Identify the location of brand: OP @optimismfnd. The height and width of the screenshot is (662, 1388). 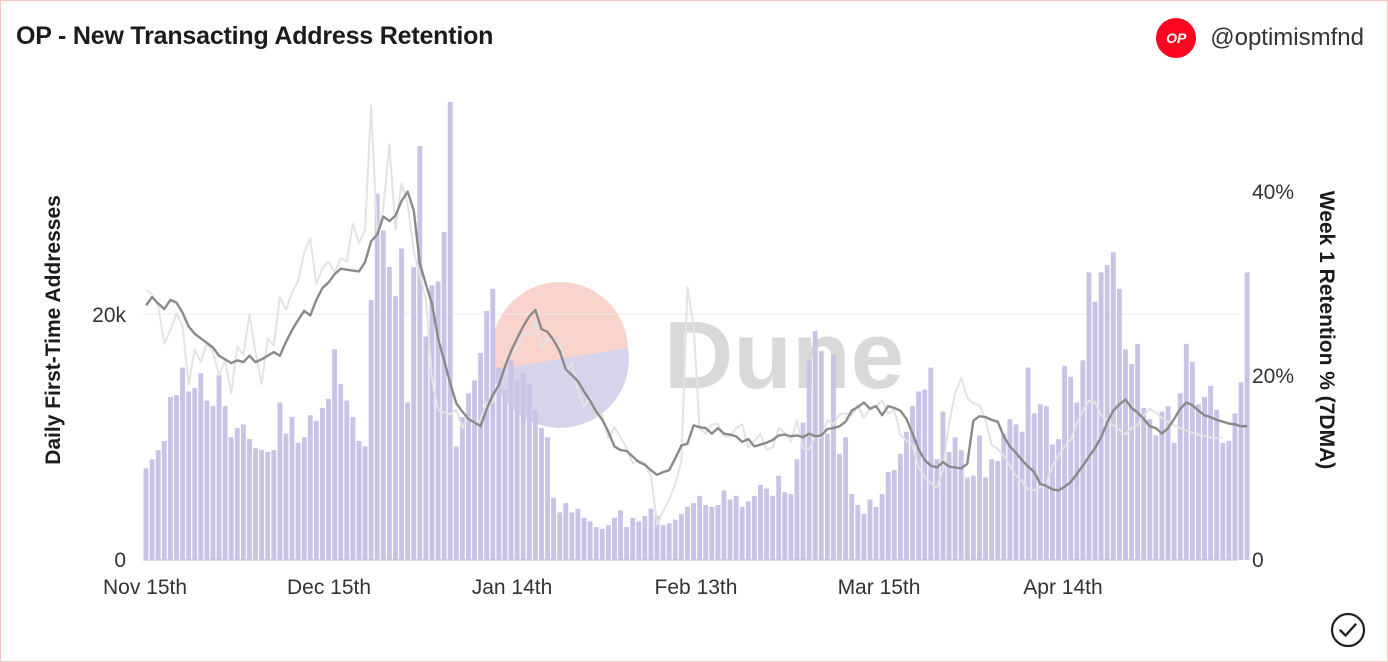
(1260, 38).